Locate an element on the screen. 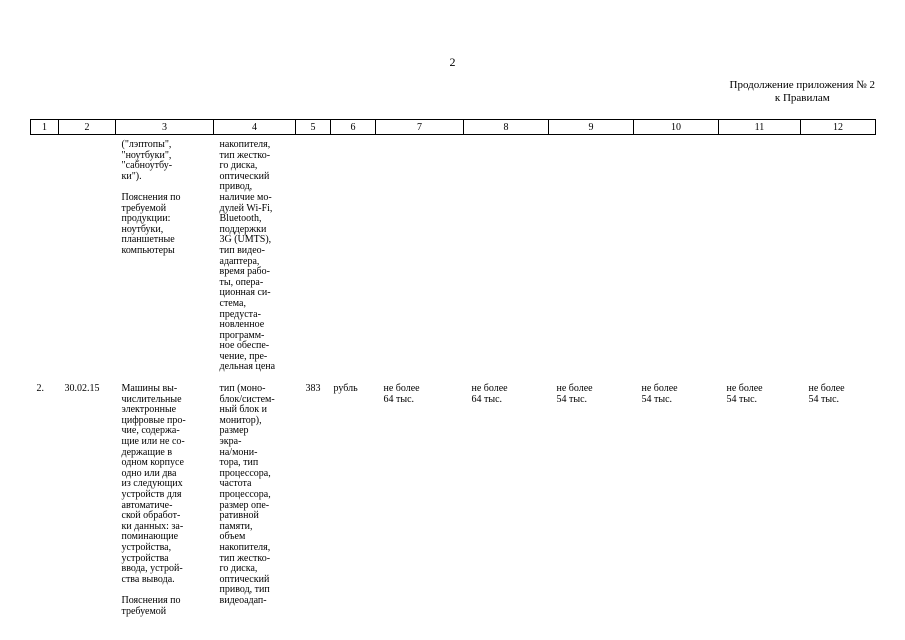 The width and height of the screenshot is (905, 640). column-number-row: 1 2 3 4 5 6 7 8 9 10 11 12 is located at coordinates (453, 127).